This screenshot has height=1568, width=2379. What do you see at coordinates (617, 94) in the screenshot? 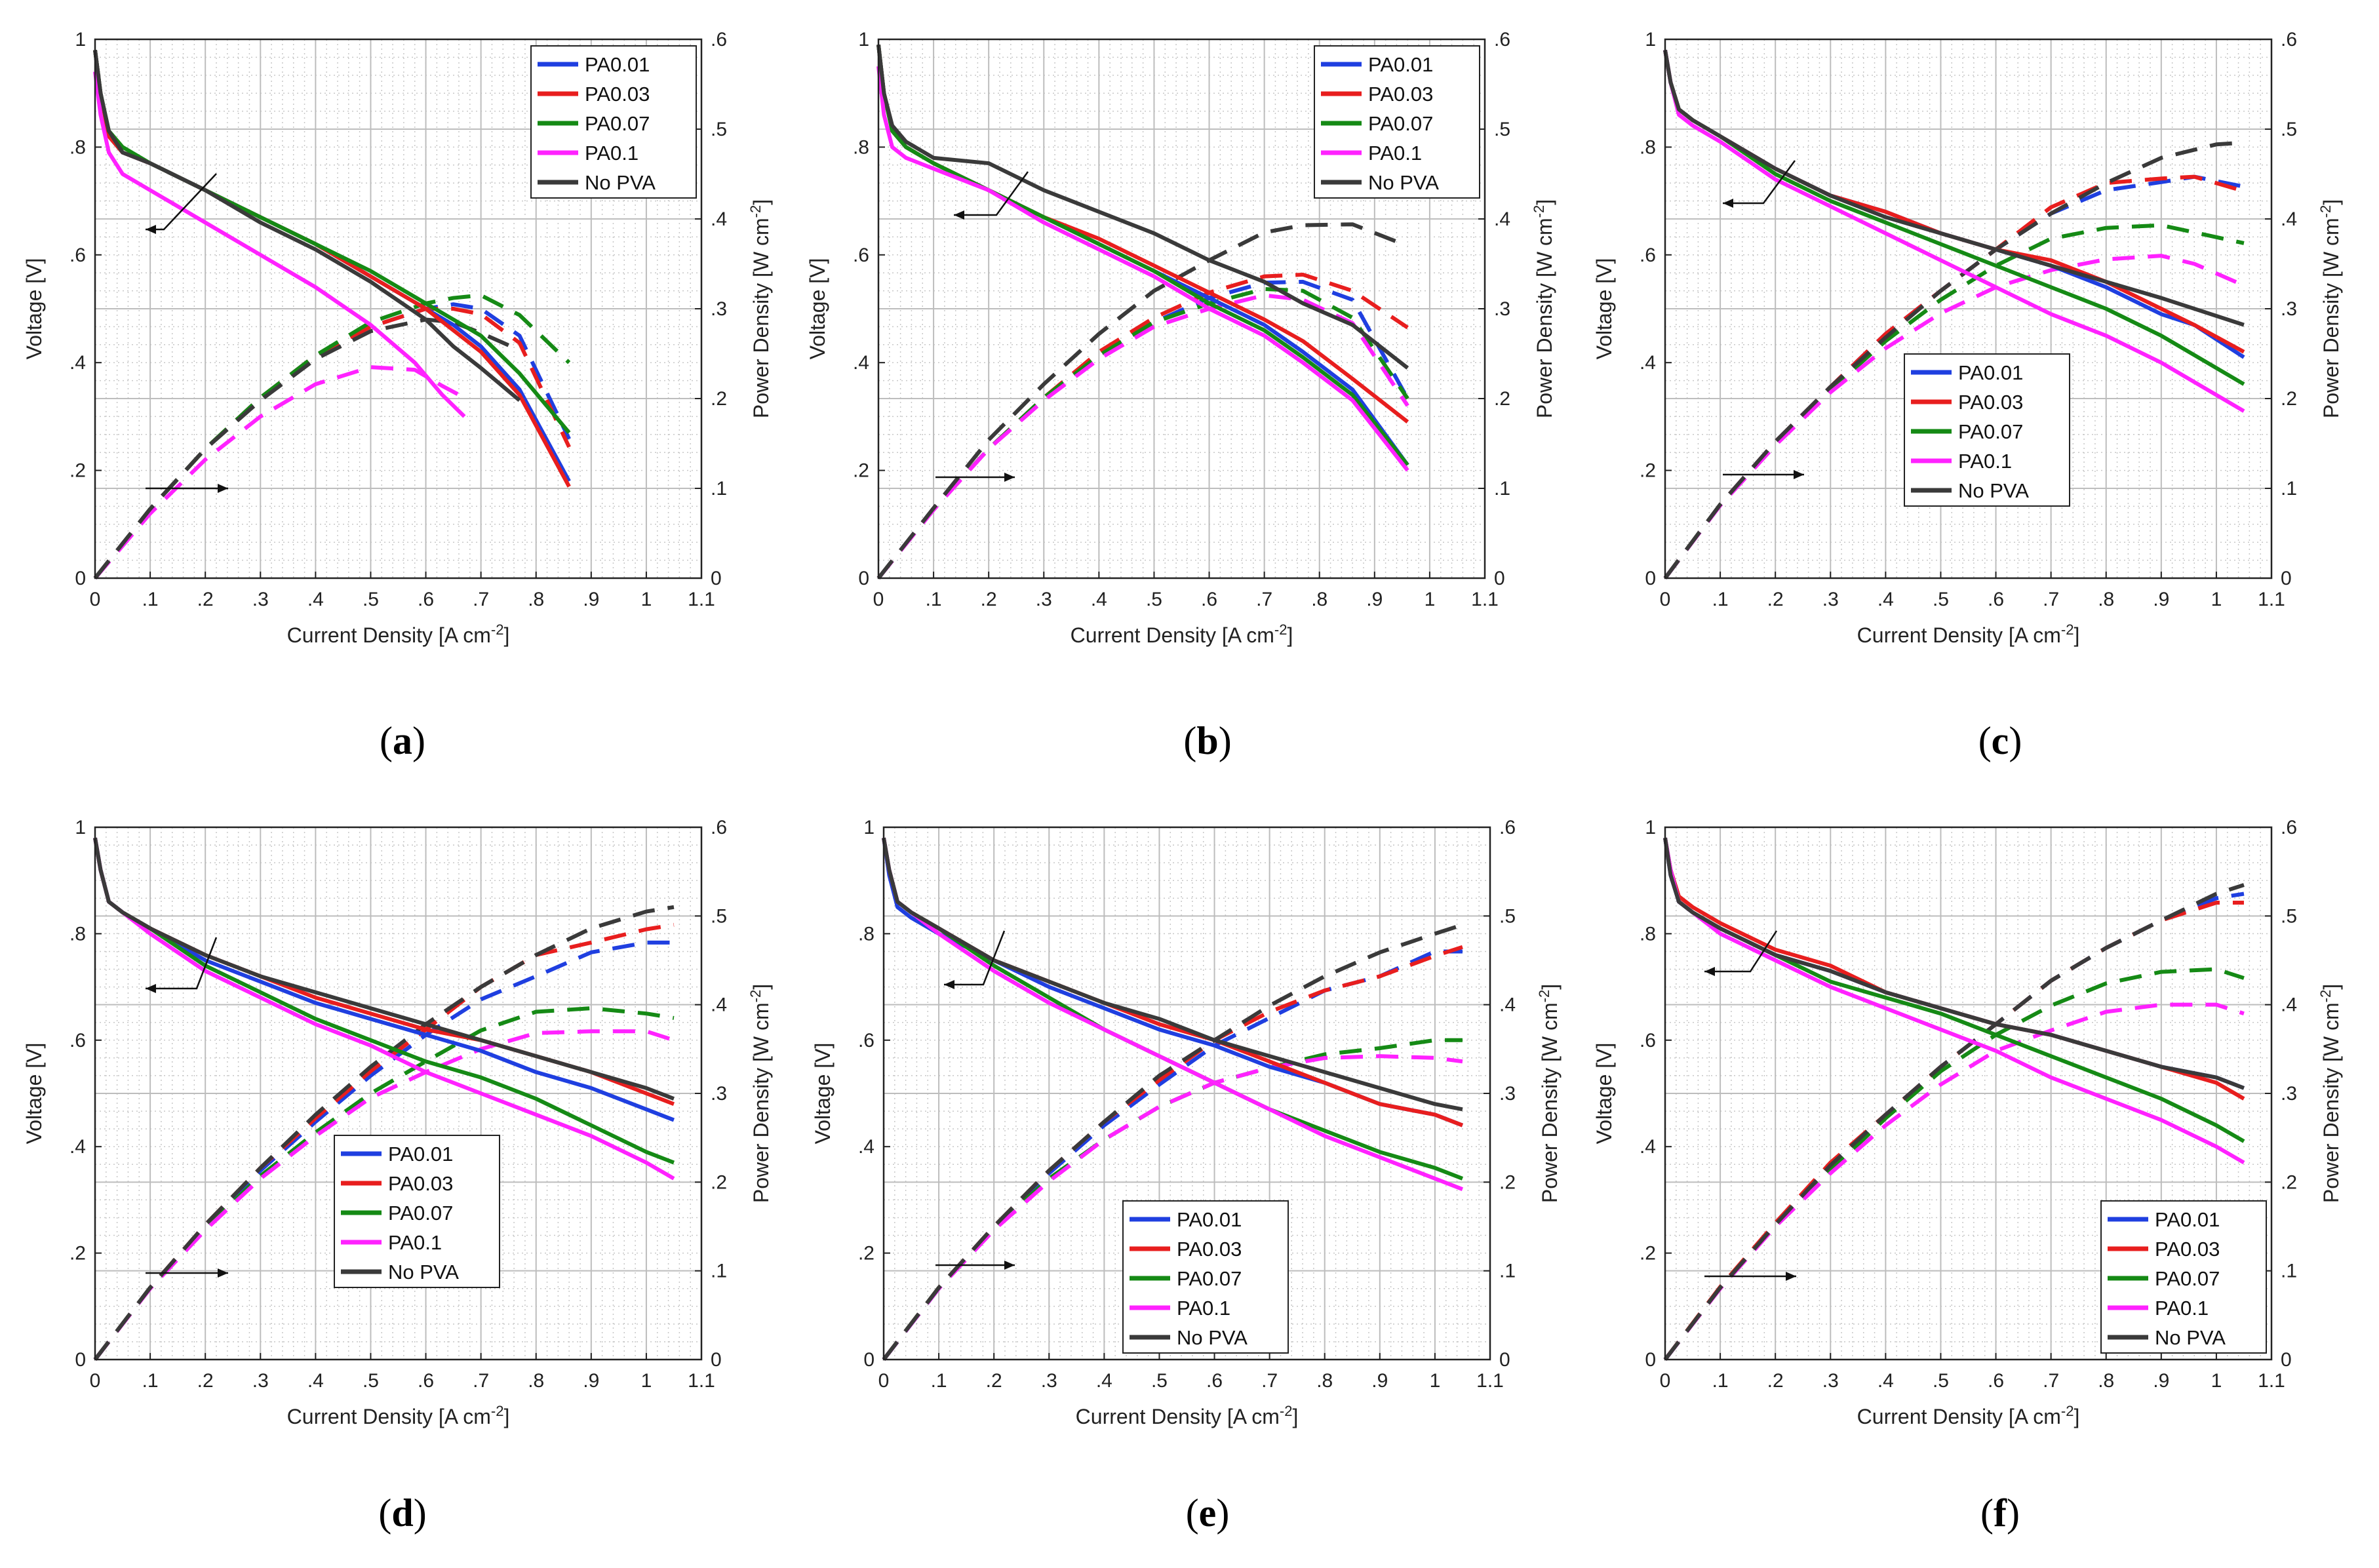
I see `legend-label: PA0.03` at bounding box center [617, 94].